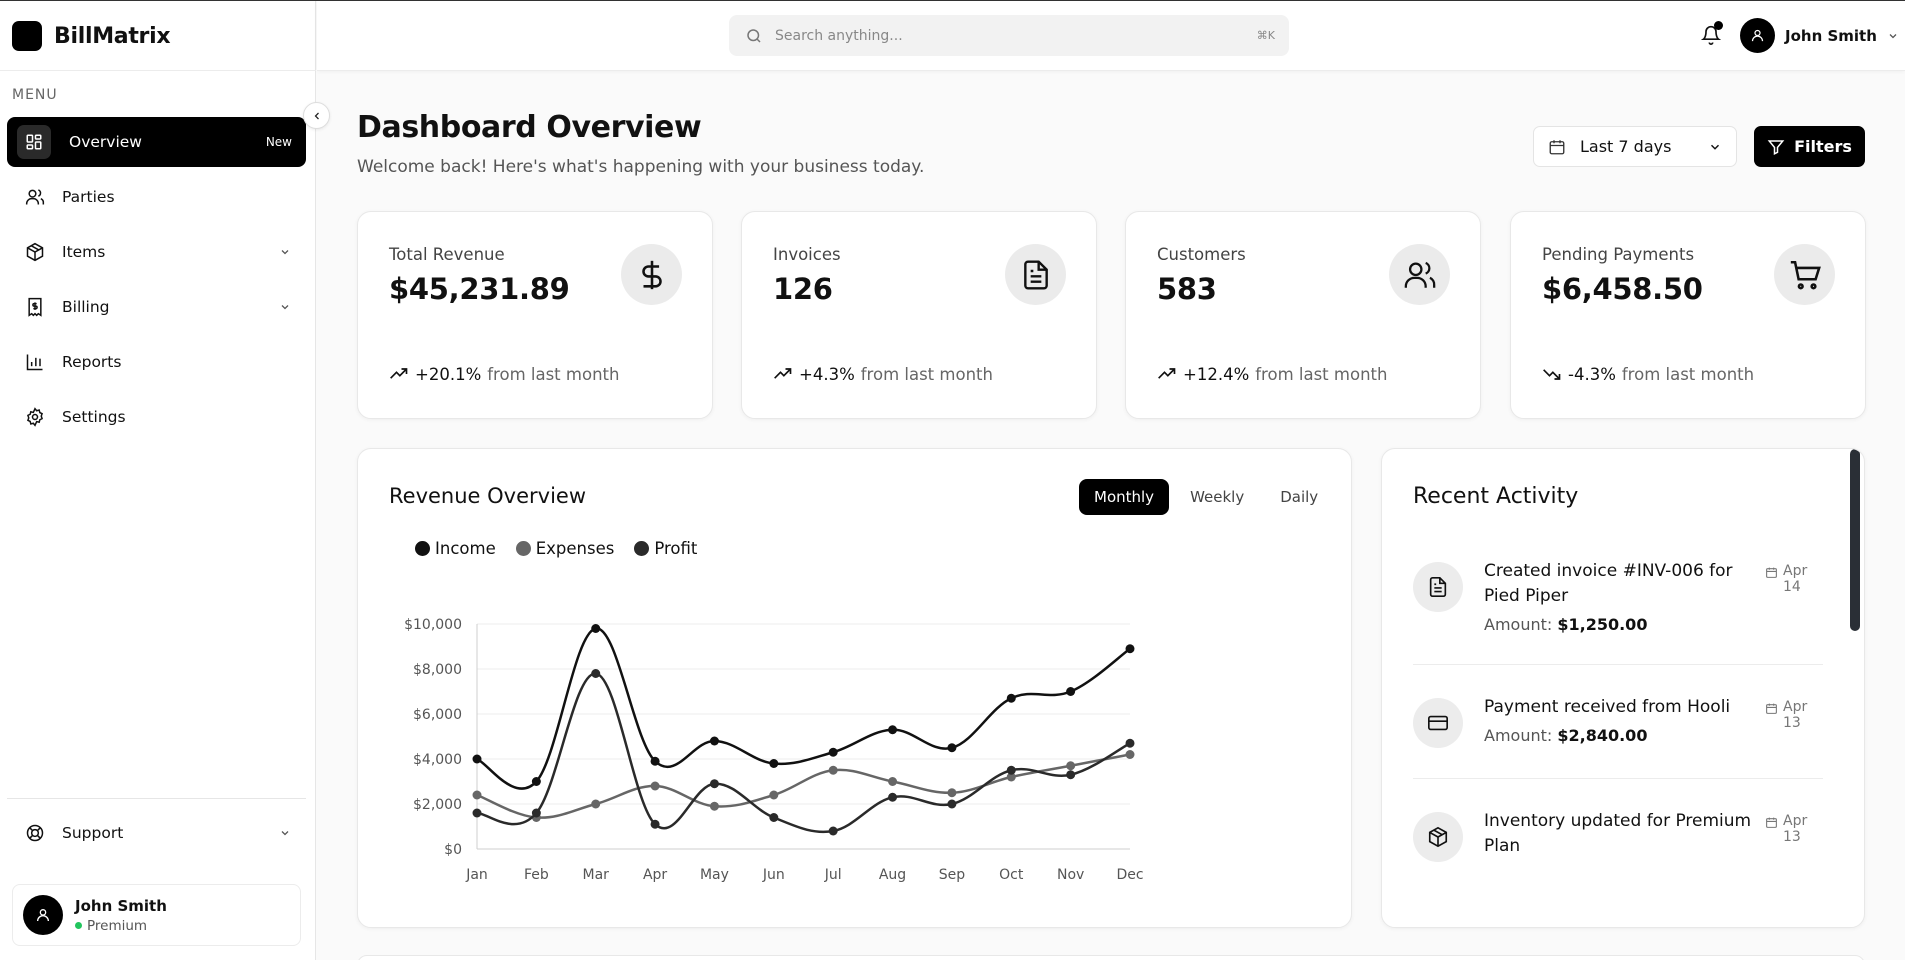 The height and width of the screenshot is (960, 1905). I want to click on sidebar-user-card: John Smith Premium, so click(156, 915).